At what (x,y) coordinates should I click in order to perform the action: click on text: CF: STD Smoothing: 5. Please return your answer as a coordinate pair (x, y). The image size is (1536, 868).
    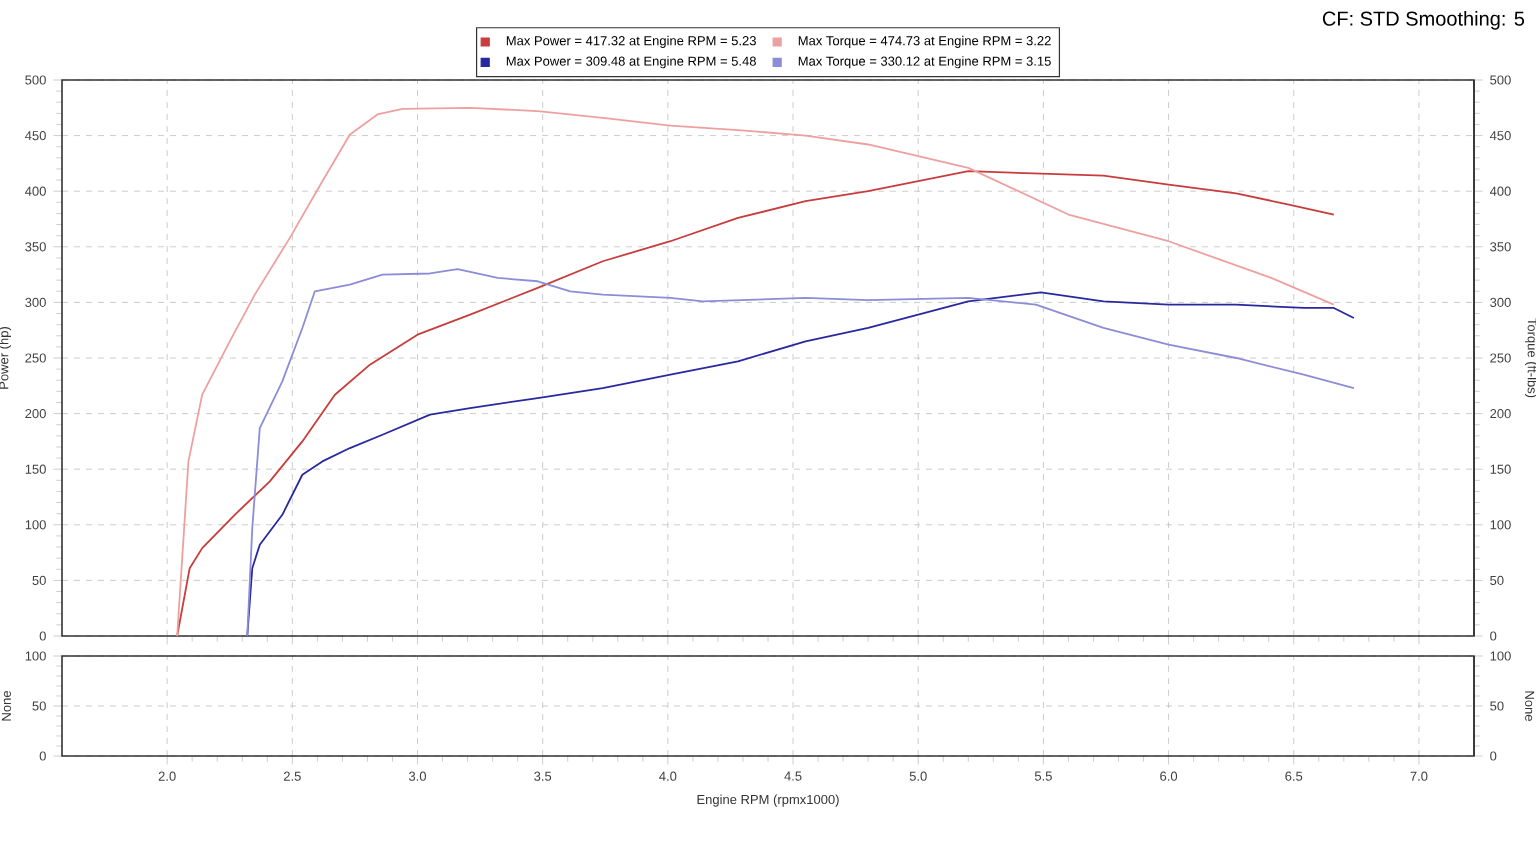
    Looking at the image, I should click on (1423, 20).